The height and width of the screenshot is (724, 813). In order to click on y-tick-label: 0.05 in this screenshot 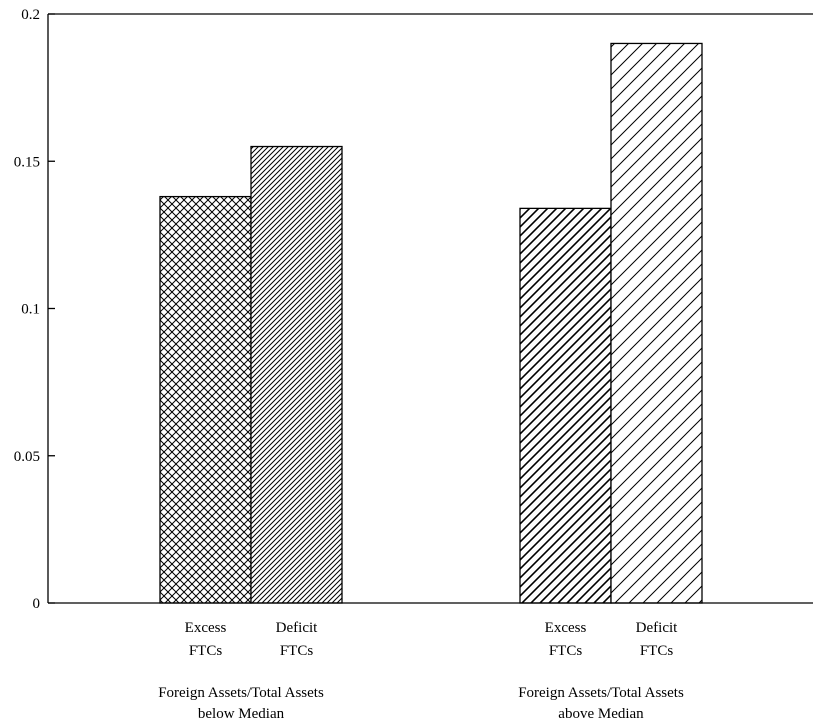, I will do `click(27, 457)`.